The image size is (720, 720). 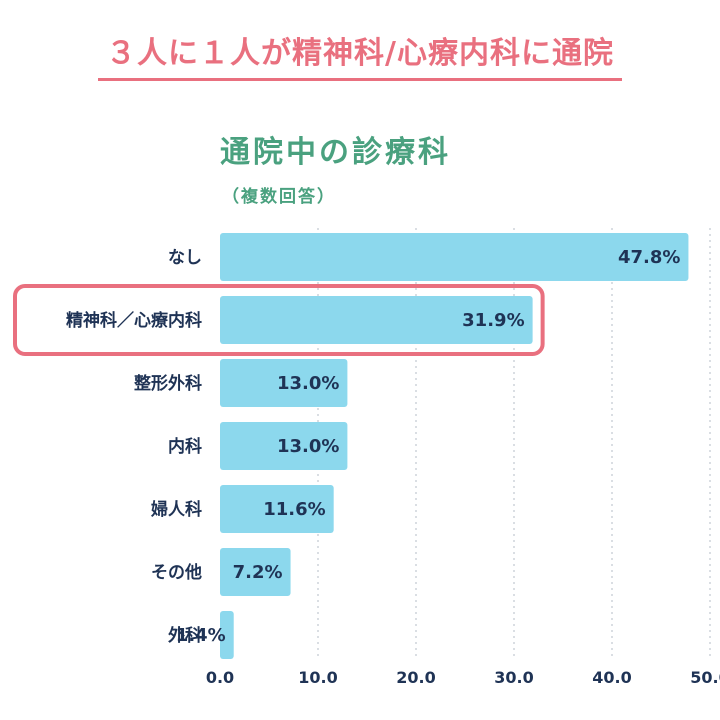 I want to click on x-tick-label: 20.0, so click(x=415, y=677).